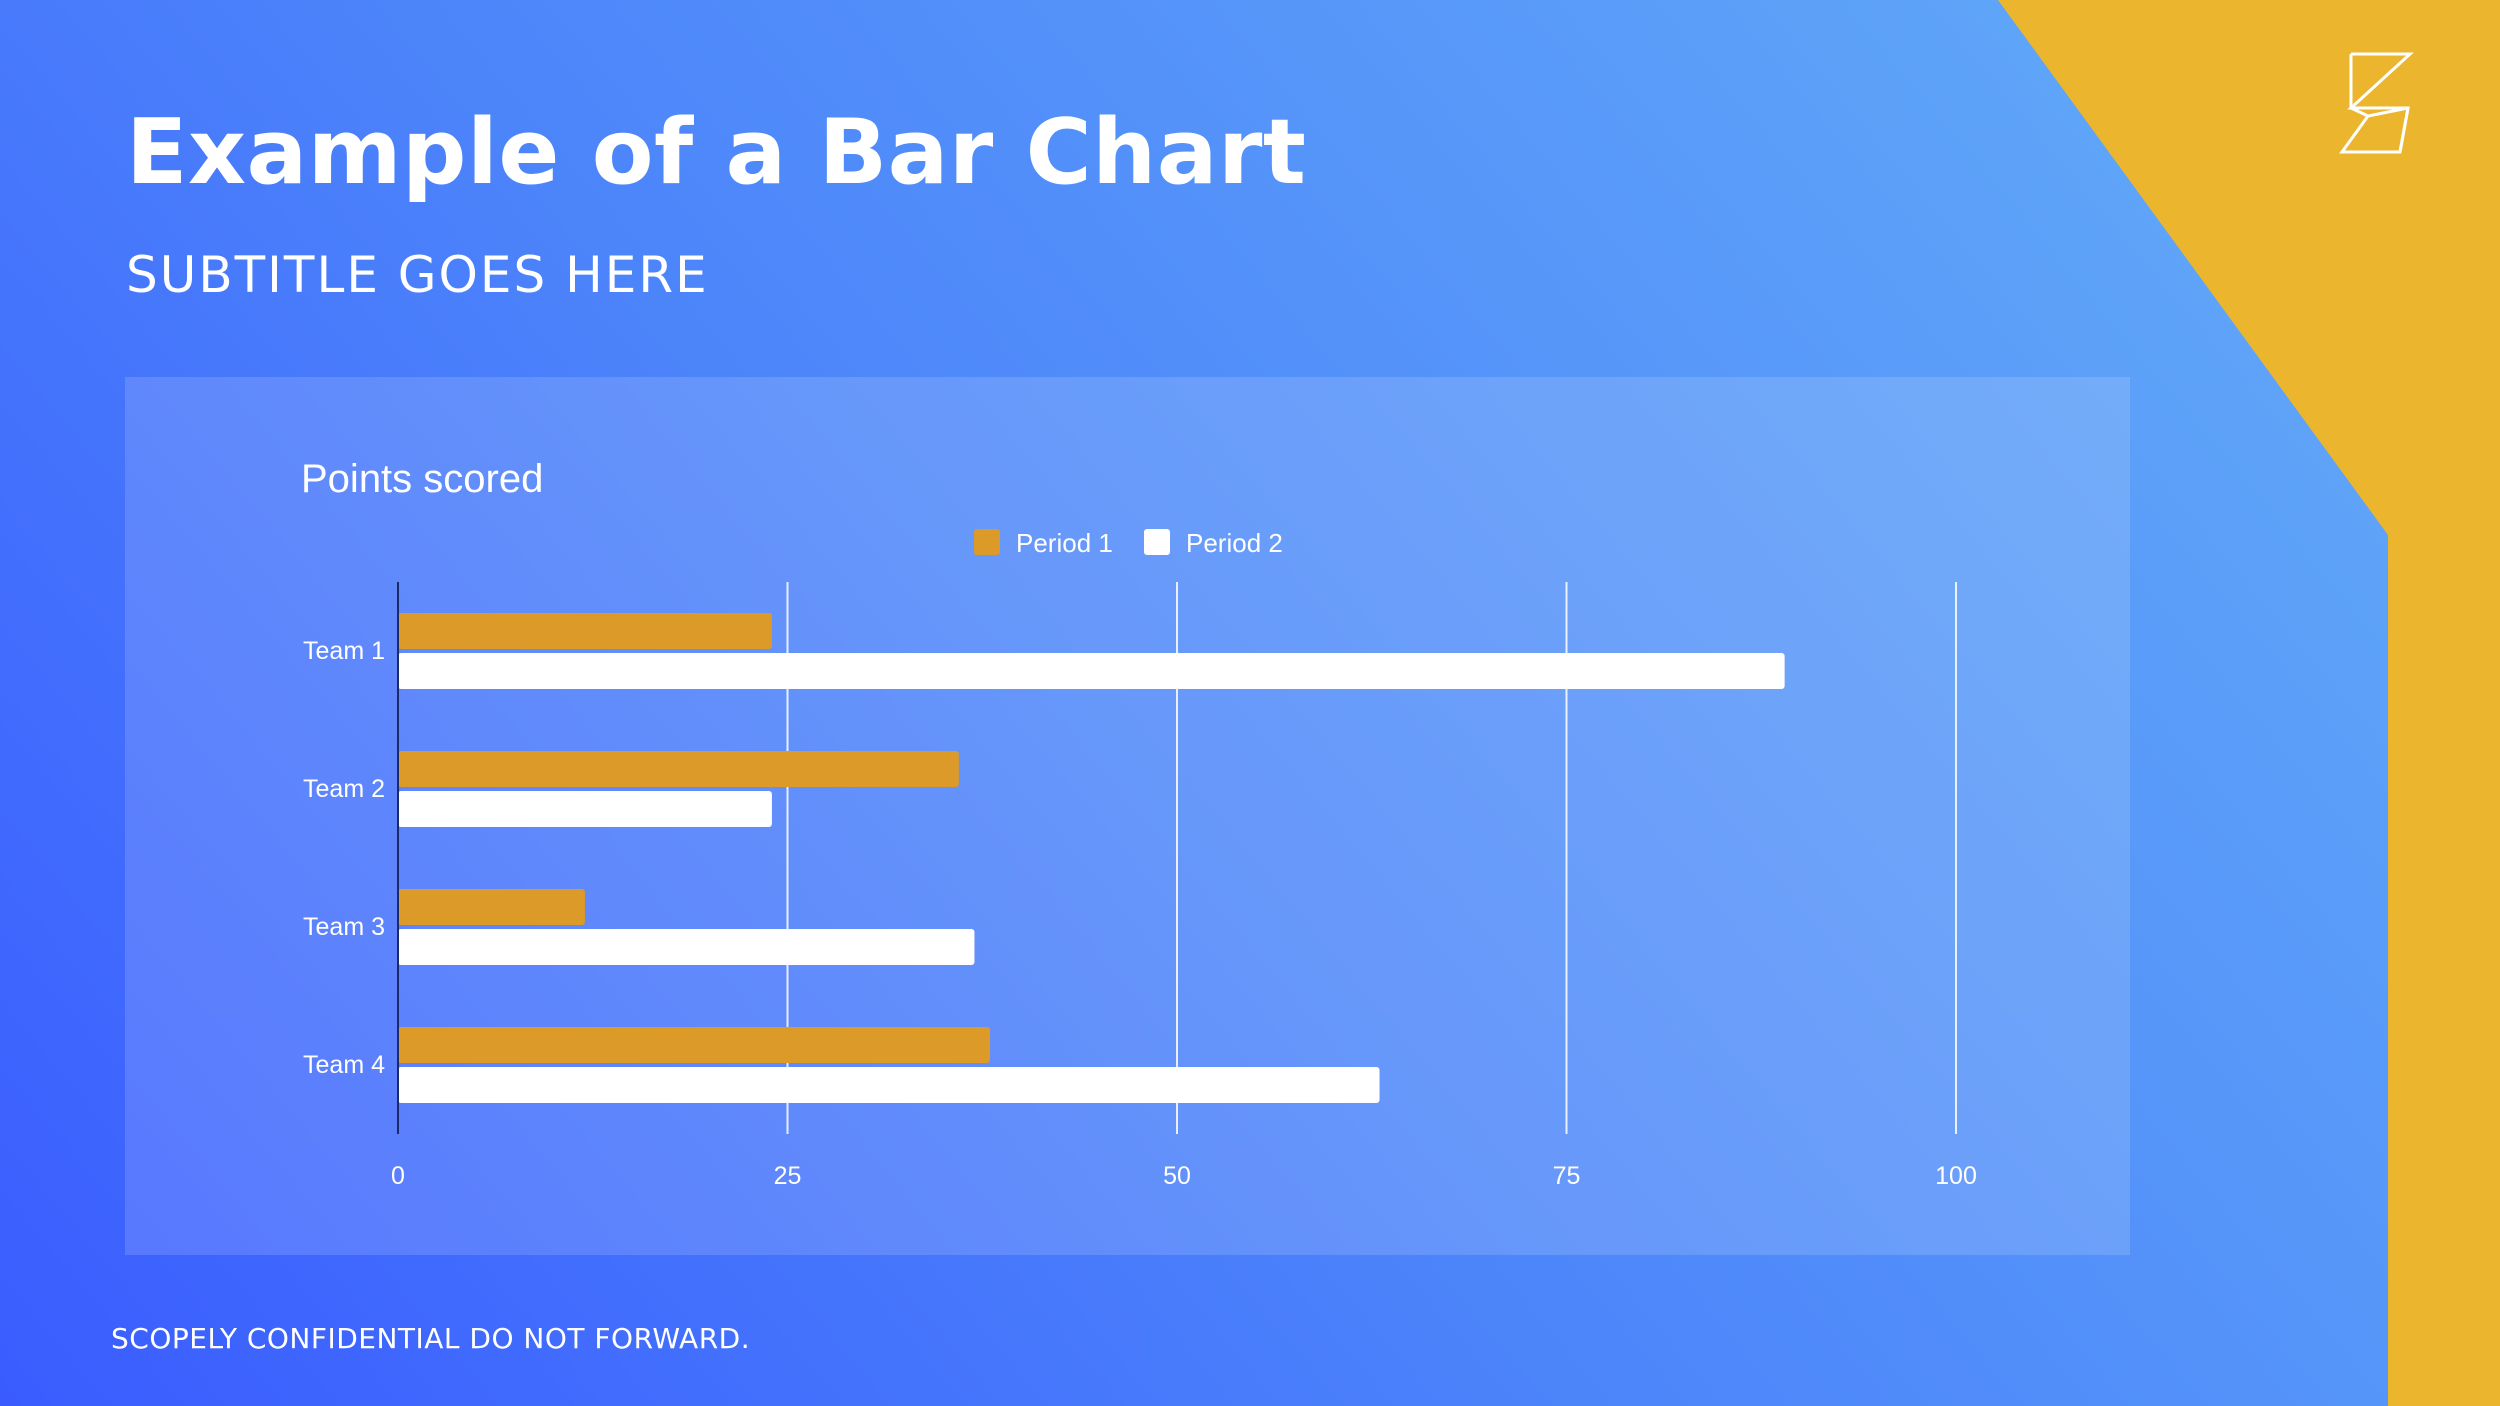  What do you see at coordinates (2376, 103) in the screenshot?
I see `scopely-logo-icon` at bounding box center [2376, 103].